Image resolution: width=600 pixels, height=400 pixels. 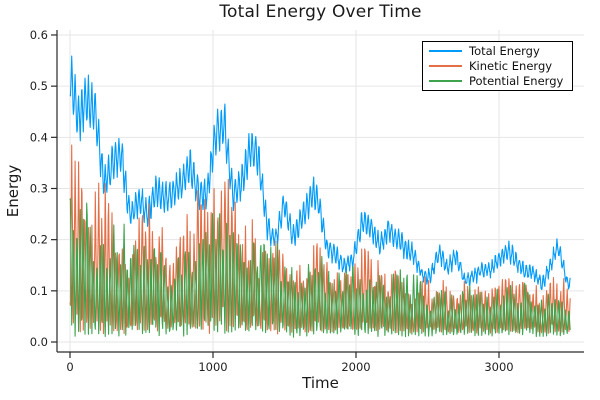 What do you see at coordinates (355, 367) in the screenshot?
I see `x-tick-label: 2000` at bounding box center [355, 367].